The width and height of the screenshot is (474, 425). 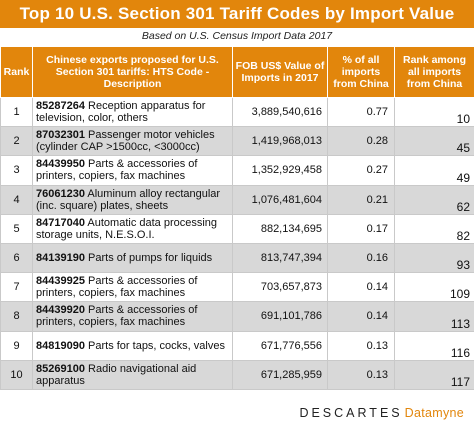 I want to click on hts-code: 85269100, so click(x=60, y=368).